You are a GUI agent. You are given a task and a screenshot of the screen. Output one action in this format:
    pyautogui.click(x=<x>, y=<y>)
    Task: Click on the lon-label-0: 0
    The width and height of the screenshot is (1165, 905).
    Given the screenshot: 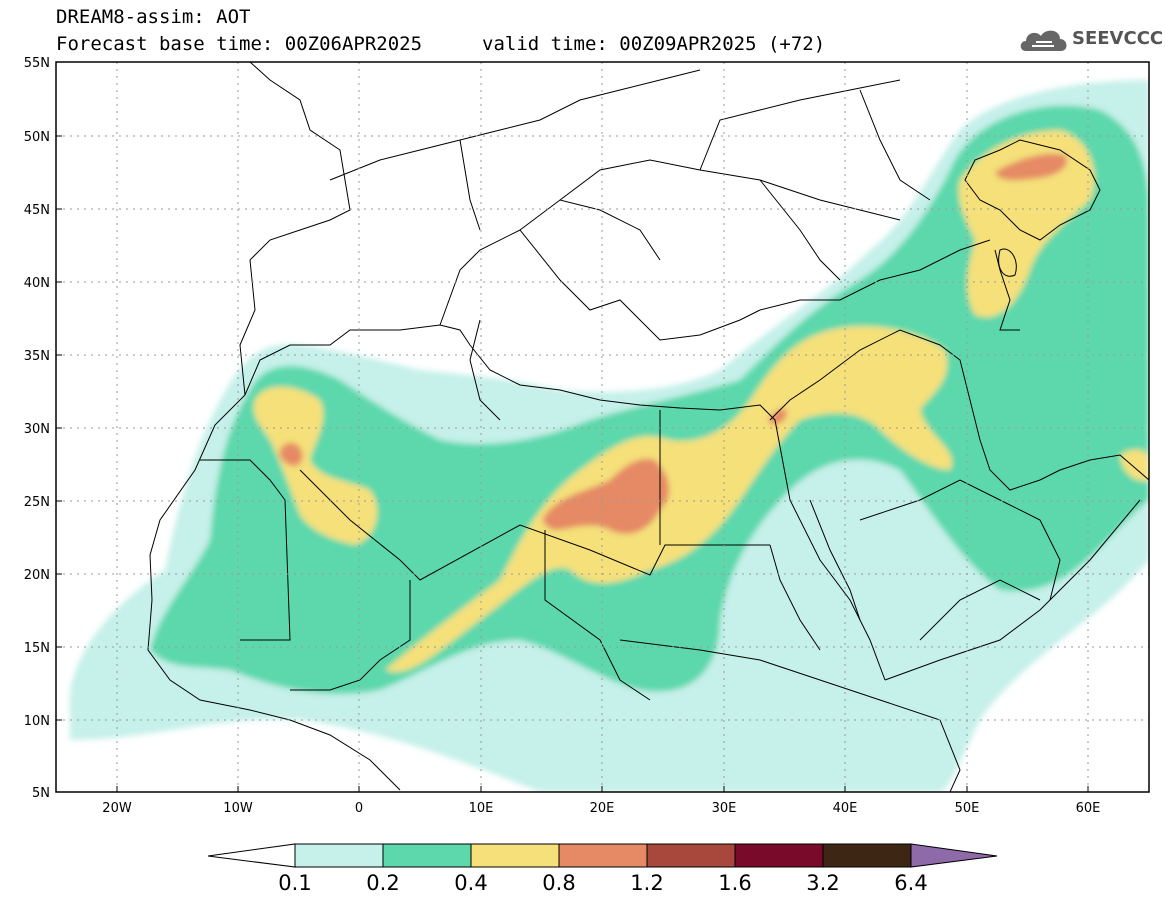 What is the action you would take?
    pyautogui.click(x=359, y=808)
    